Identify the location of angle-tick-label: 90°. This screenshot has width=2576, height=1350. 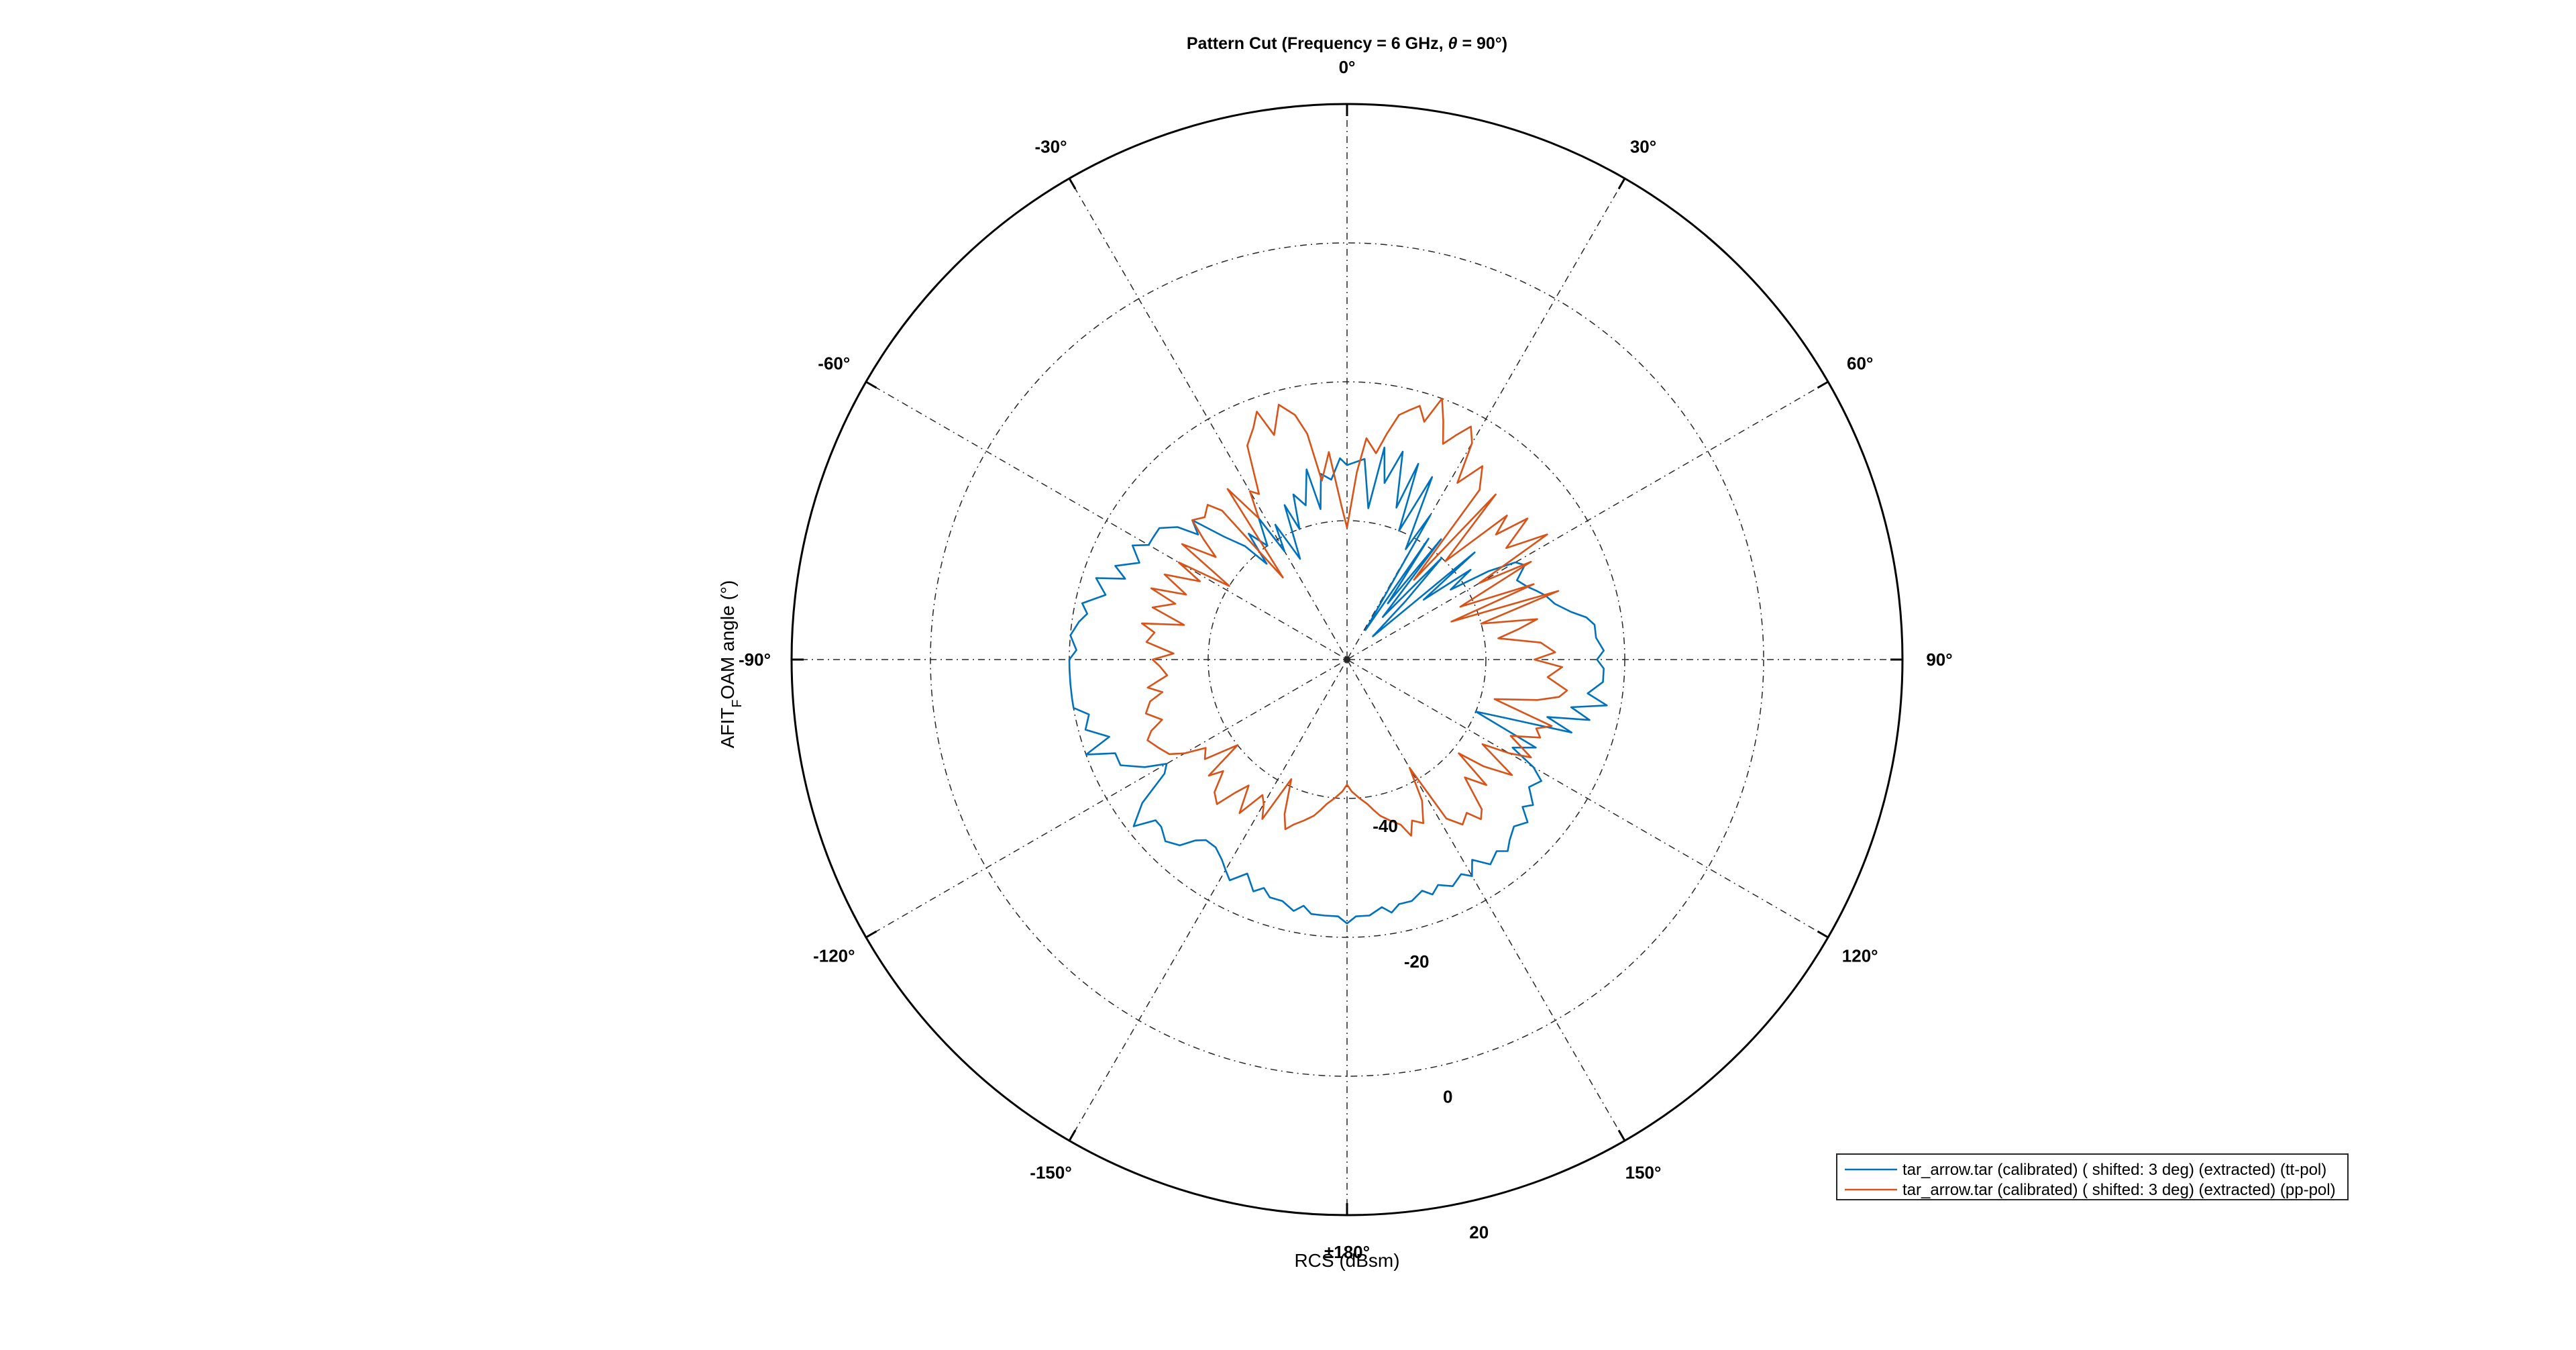
(1939, 660).